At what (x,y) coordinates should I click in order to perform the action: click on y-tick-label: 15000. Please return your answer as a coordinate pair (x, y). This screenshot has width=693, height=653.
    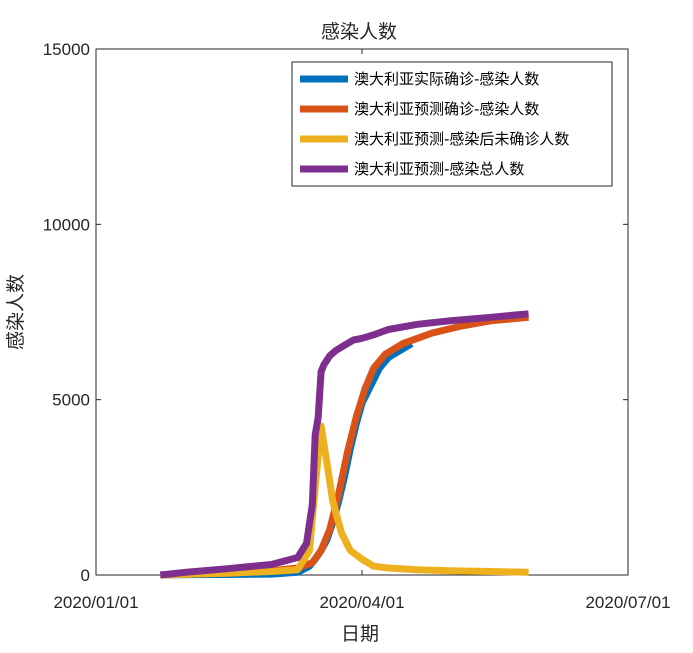
    Looking at the image, I should click on (66, 49).